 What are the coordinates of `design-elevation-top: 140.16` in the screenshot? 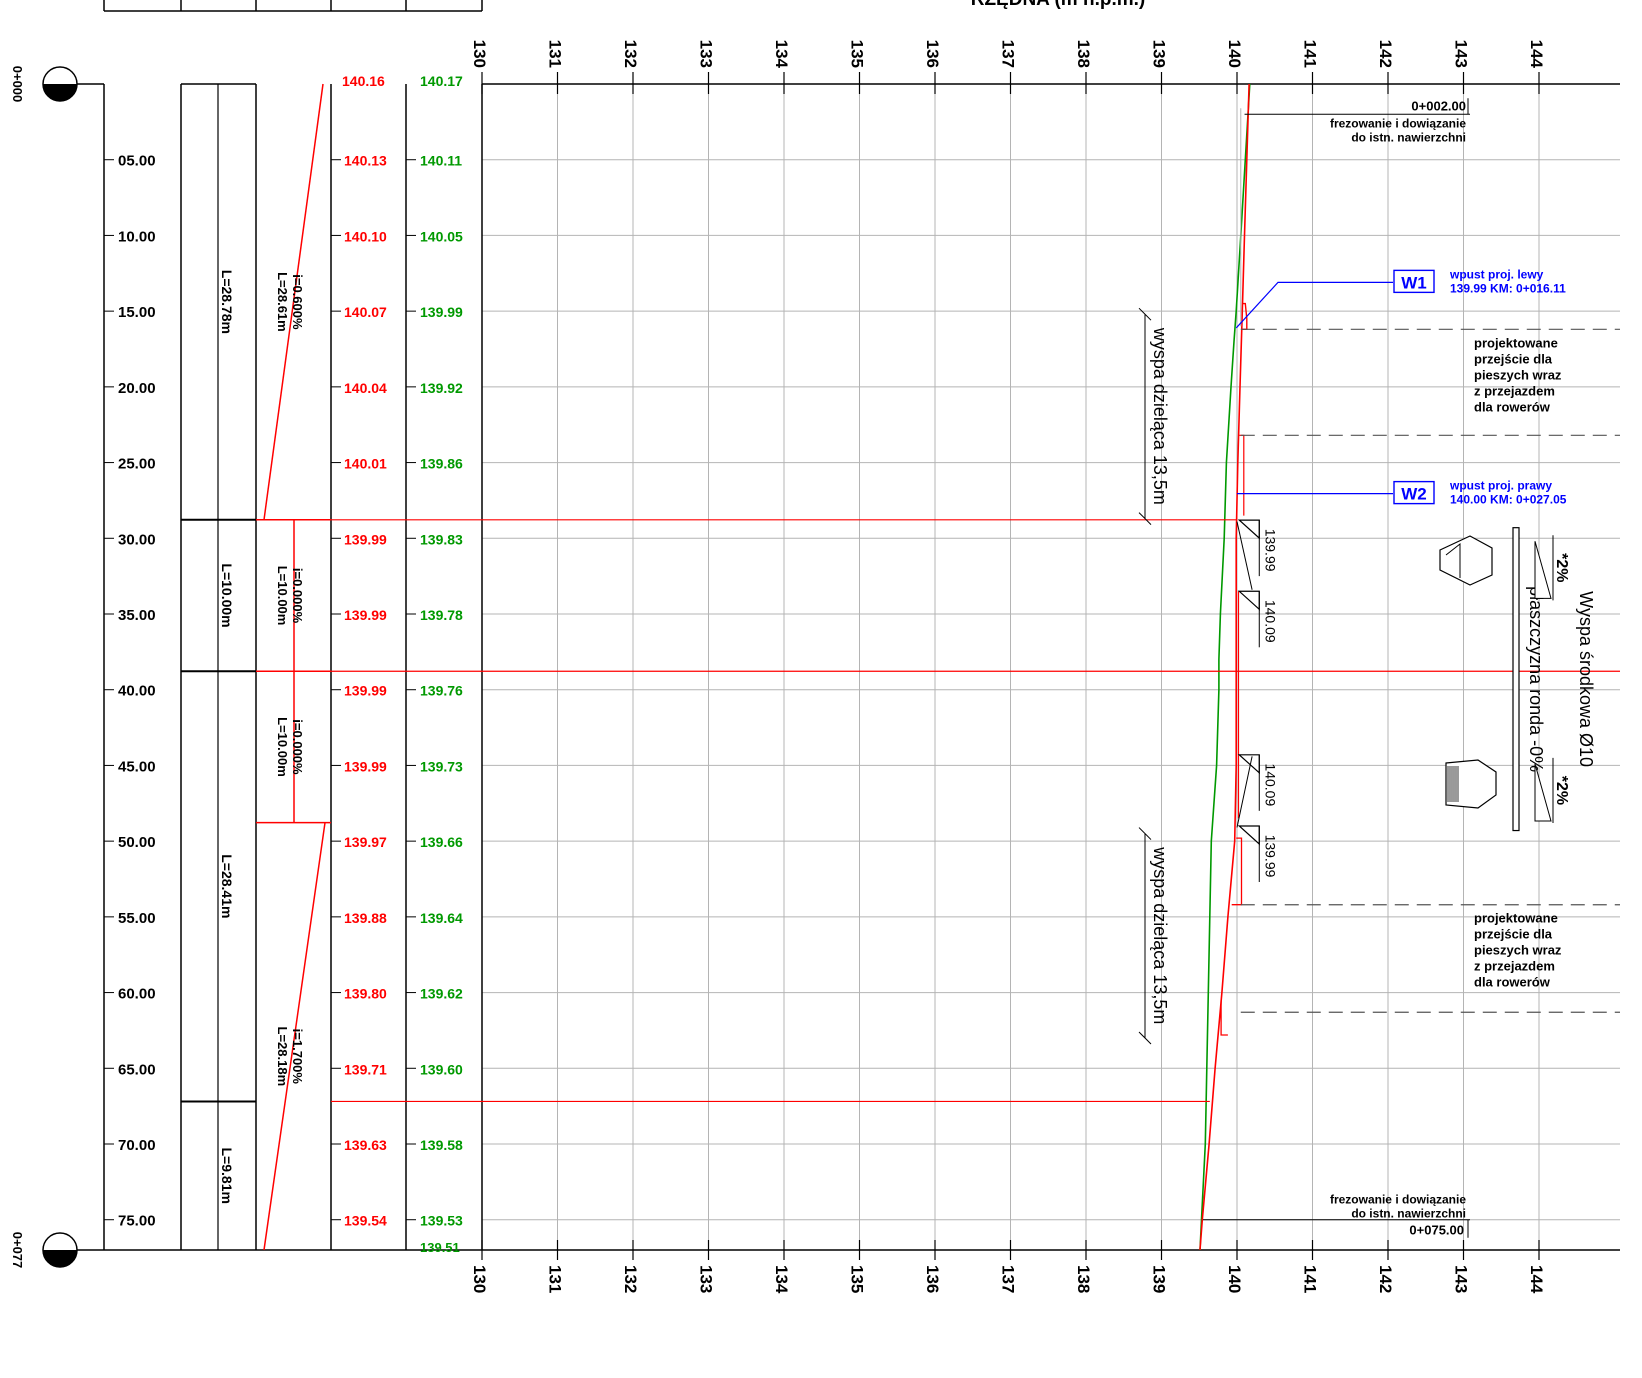 It's located at (363, 81).